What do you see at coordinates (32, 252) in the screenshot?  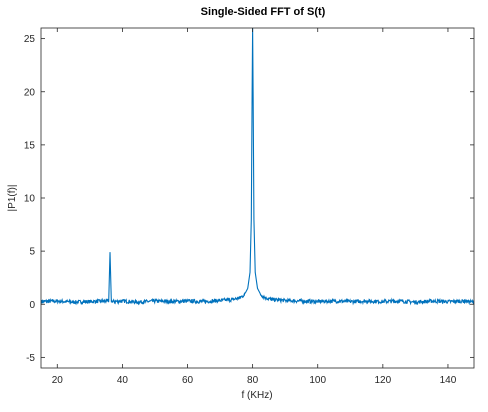 I see `y-tick-label: 5` at bounding box center [32, 252].